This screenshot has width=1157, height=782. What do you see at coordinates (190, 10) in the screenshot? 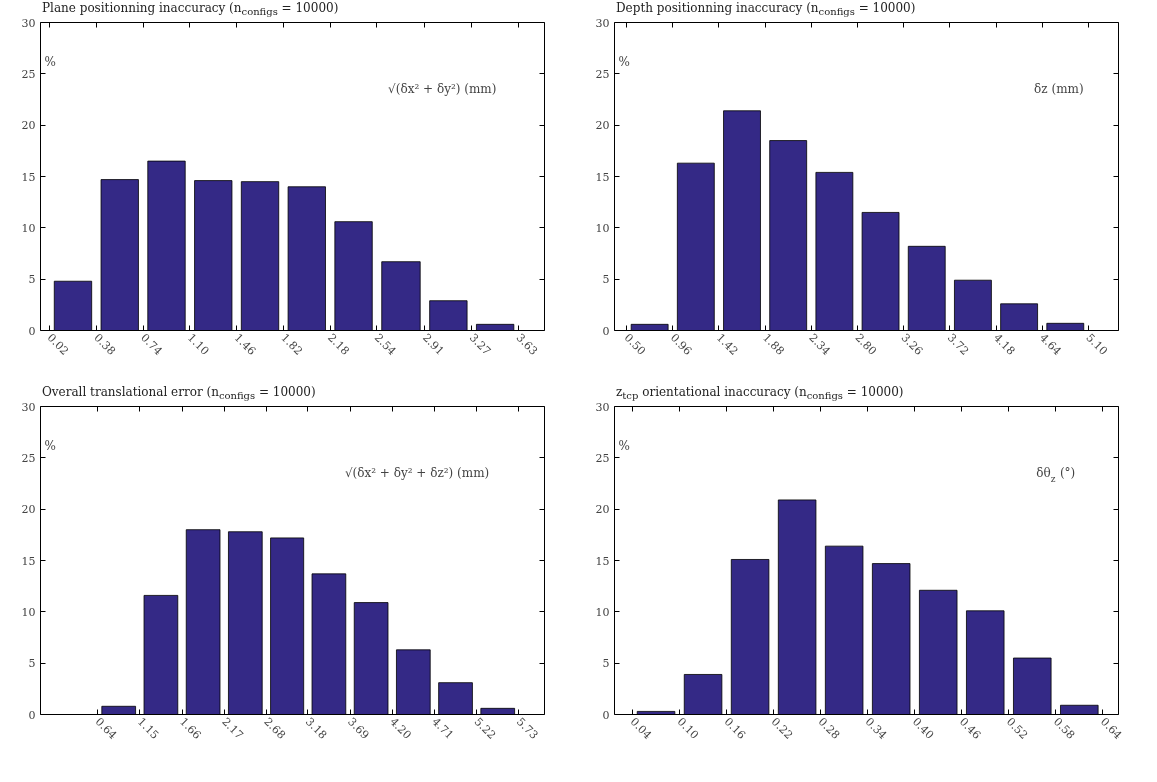
I see `chart-title: Plane positionning inaccuracy (n$_{configs}$ = 10000)` at bounding box center [190, 10].